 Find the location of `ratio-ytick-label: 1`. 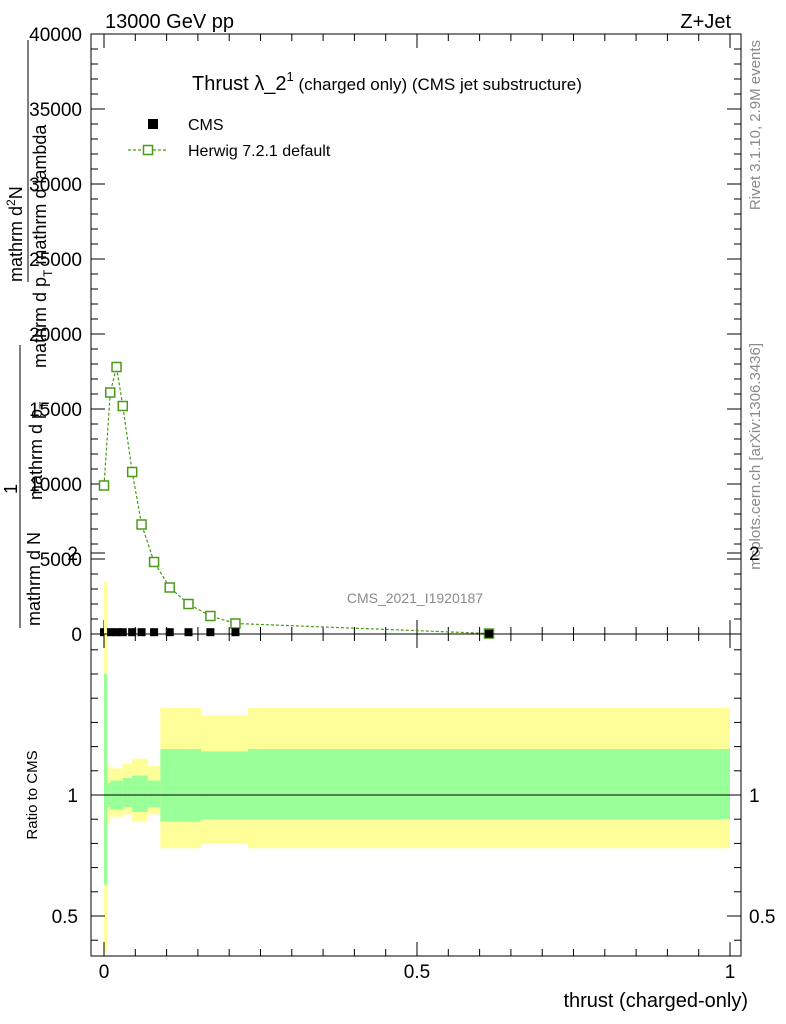

ratio-ytick-label: 1 is located at coordinates (72, 796).